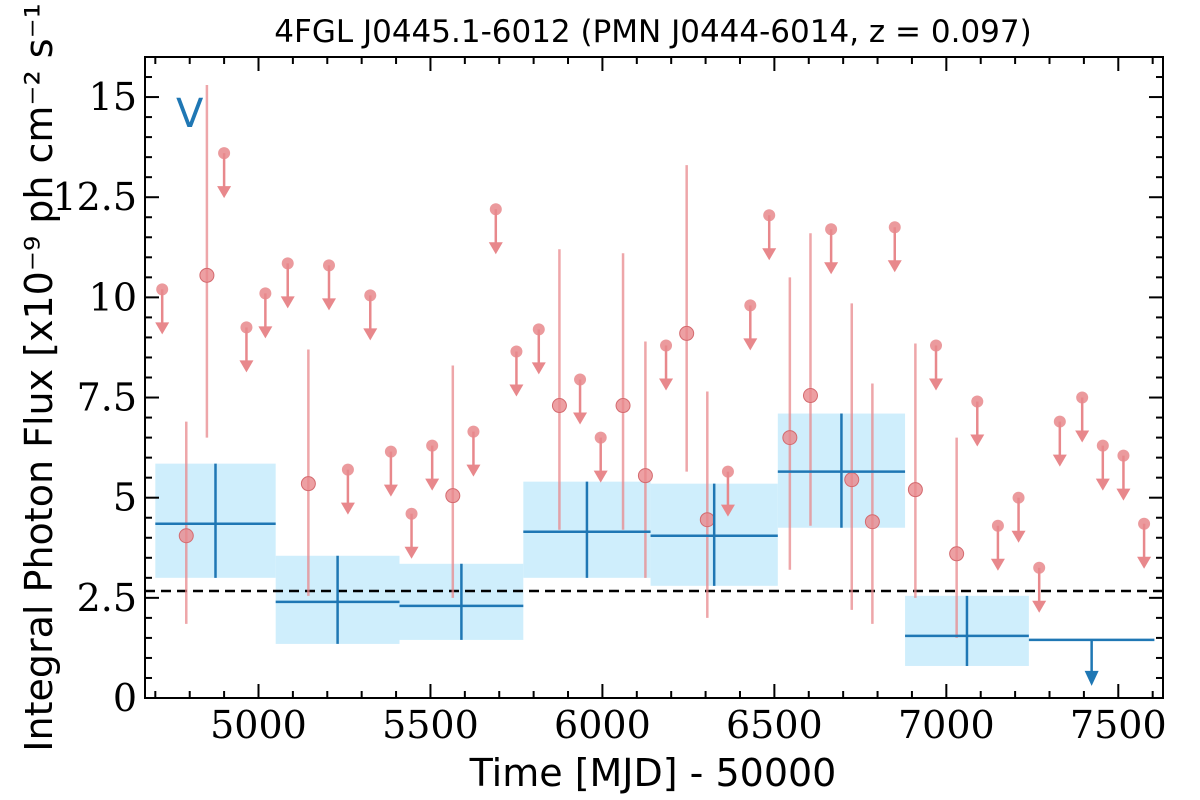 The image size is (1200, 800). Describe the element at coordinates (1091, 678) in the screenshot. I see `long-bin-upper-limit-arrowhead` at that location.